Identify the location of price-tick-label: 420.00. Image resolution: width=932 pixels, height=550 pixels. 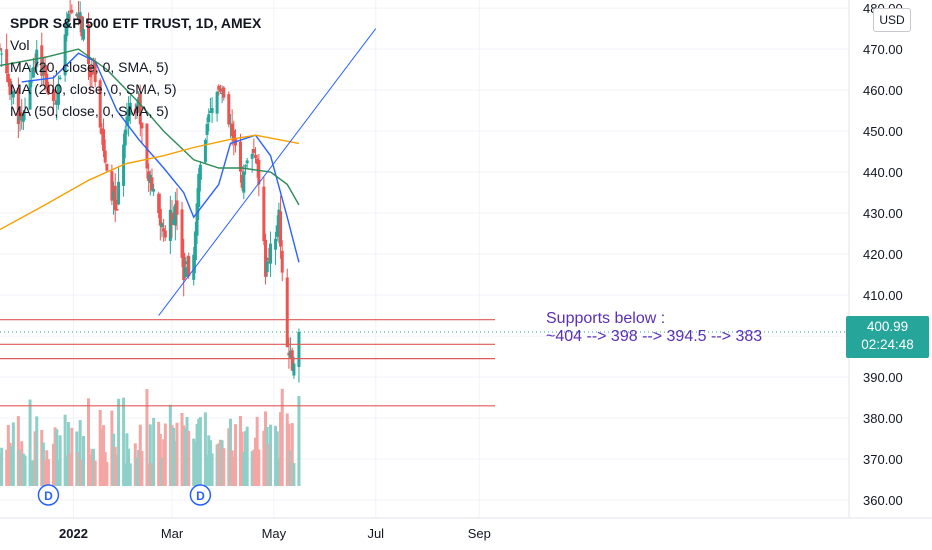
(883, 254).